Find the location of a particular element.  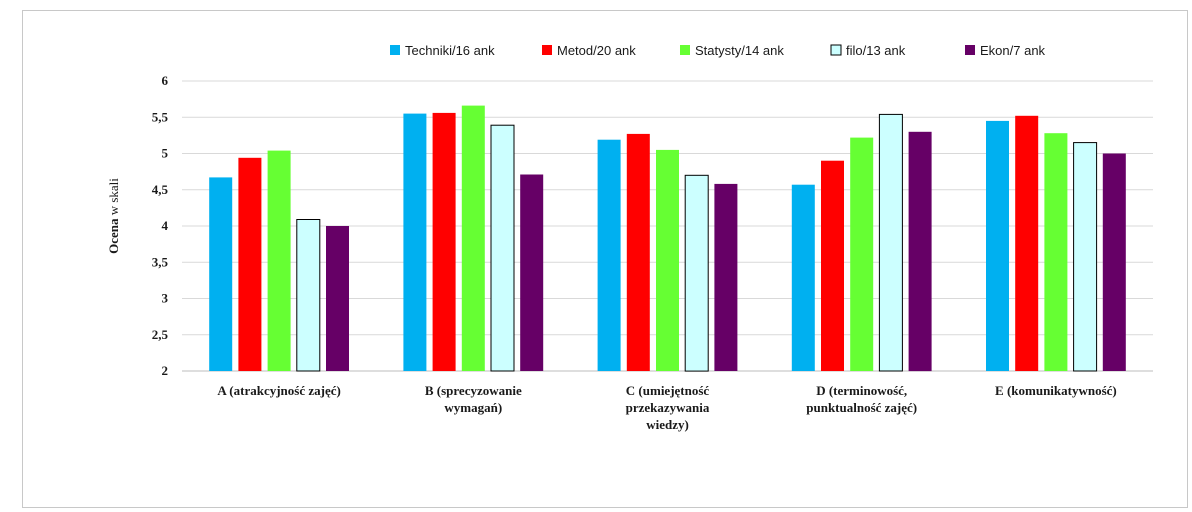

y-tick-label: 3 is located at coordinates (165, 298).